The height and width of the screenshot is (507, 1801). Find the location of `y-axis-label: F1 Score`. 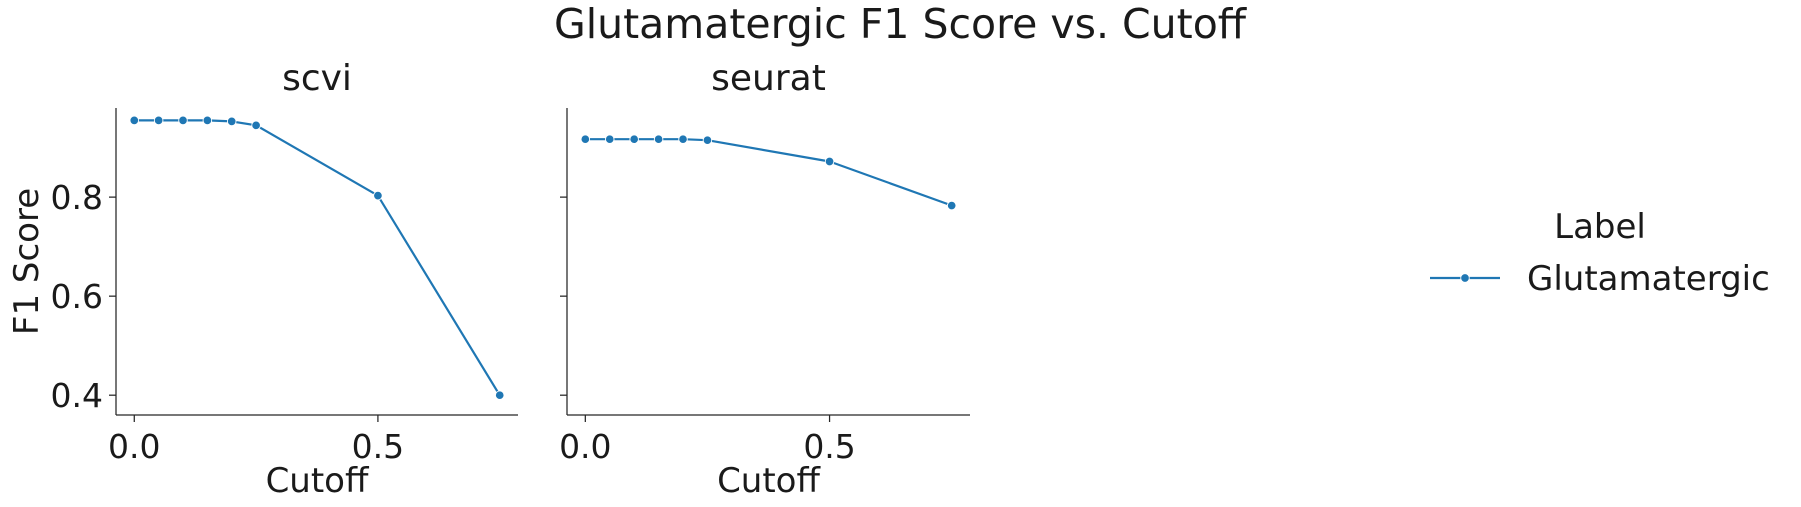

y-axis-label: F1 Score is located at coordinates (27, 261).